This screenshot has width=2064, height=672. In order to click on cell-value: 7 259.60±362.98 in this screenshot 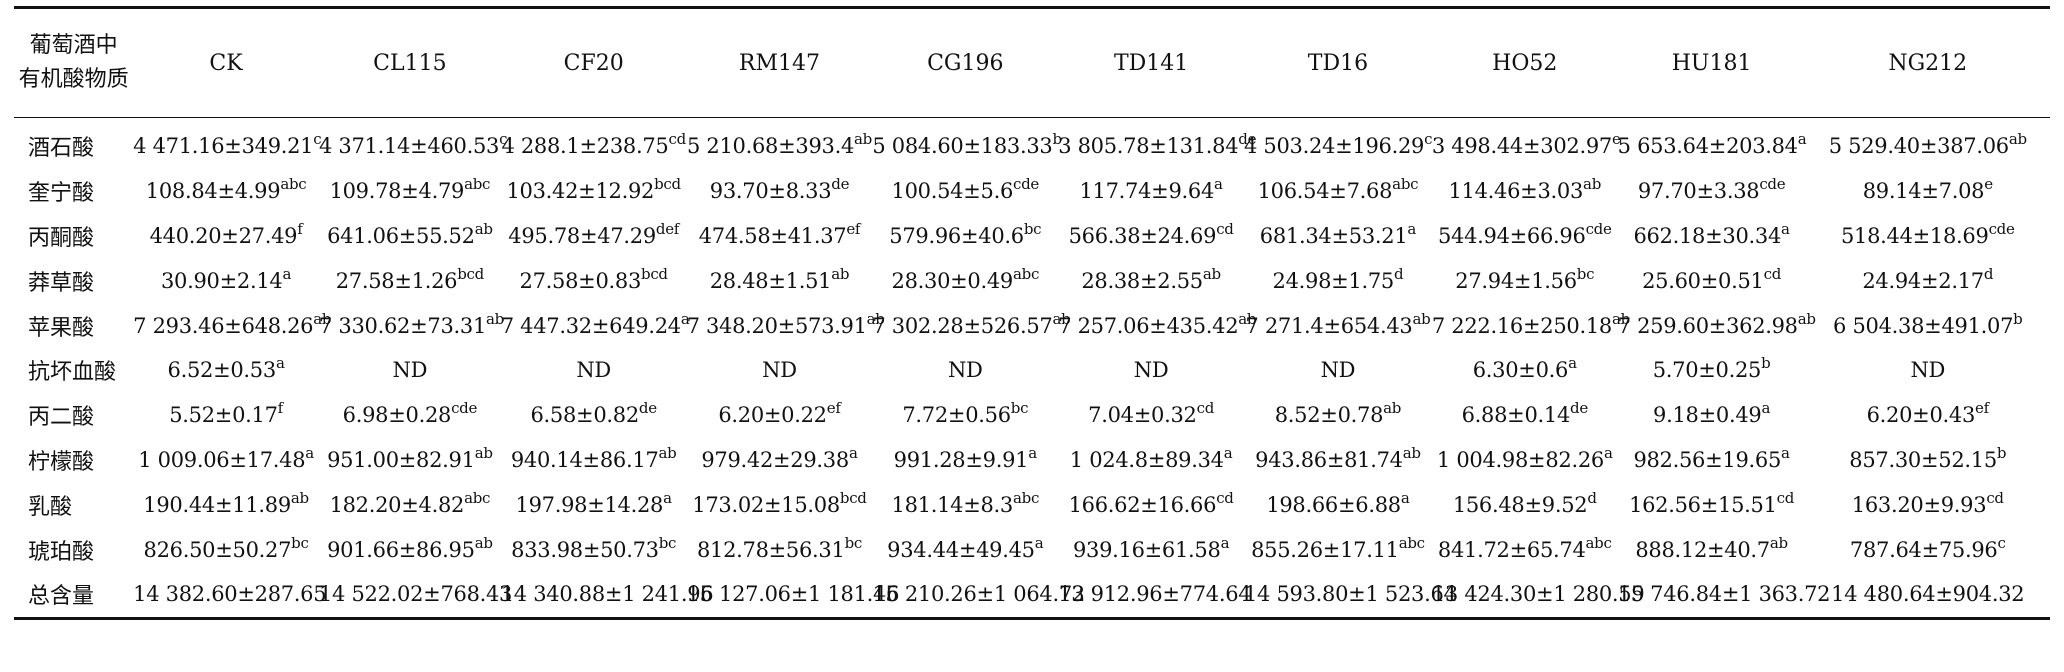, I will do `click(1707, 325)`.